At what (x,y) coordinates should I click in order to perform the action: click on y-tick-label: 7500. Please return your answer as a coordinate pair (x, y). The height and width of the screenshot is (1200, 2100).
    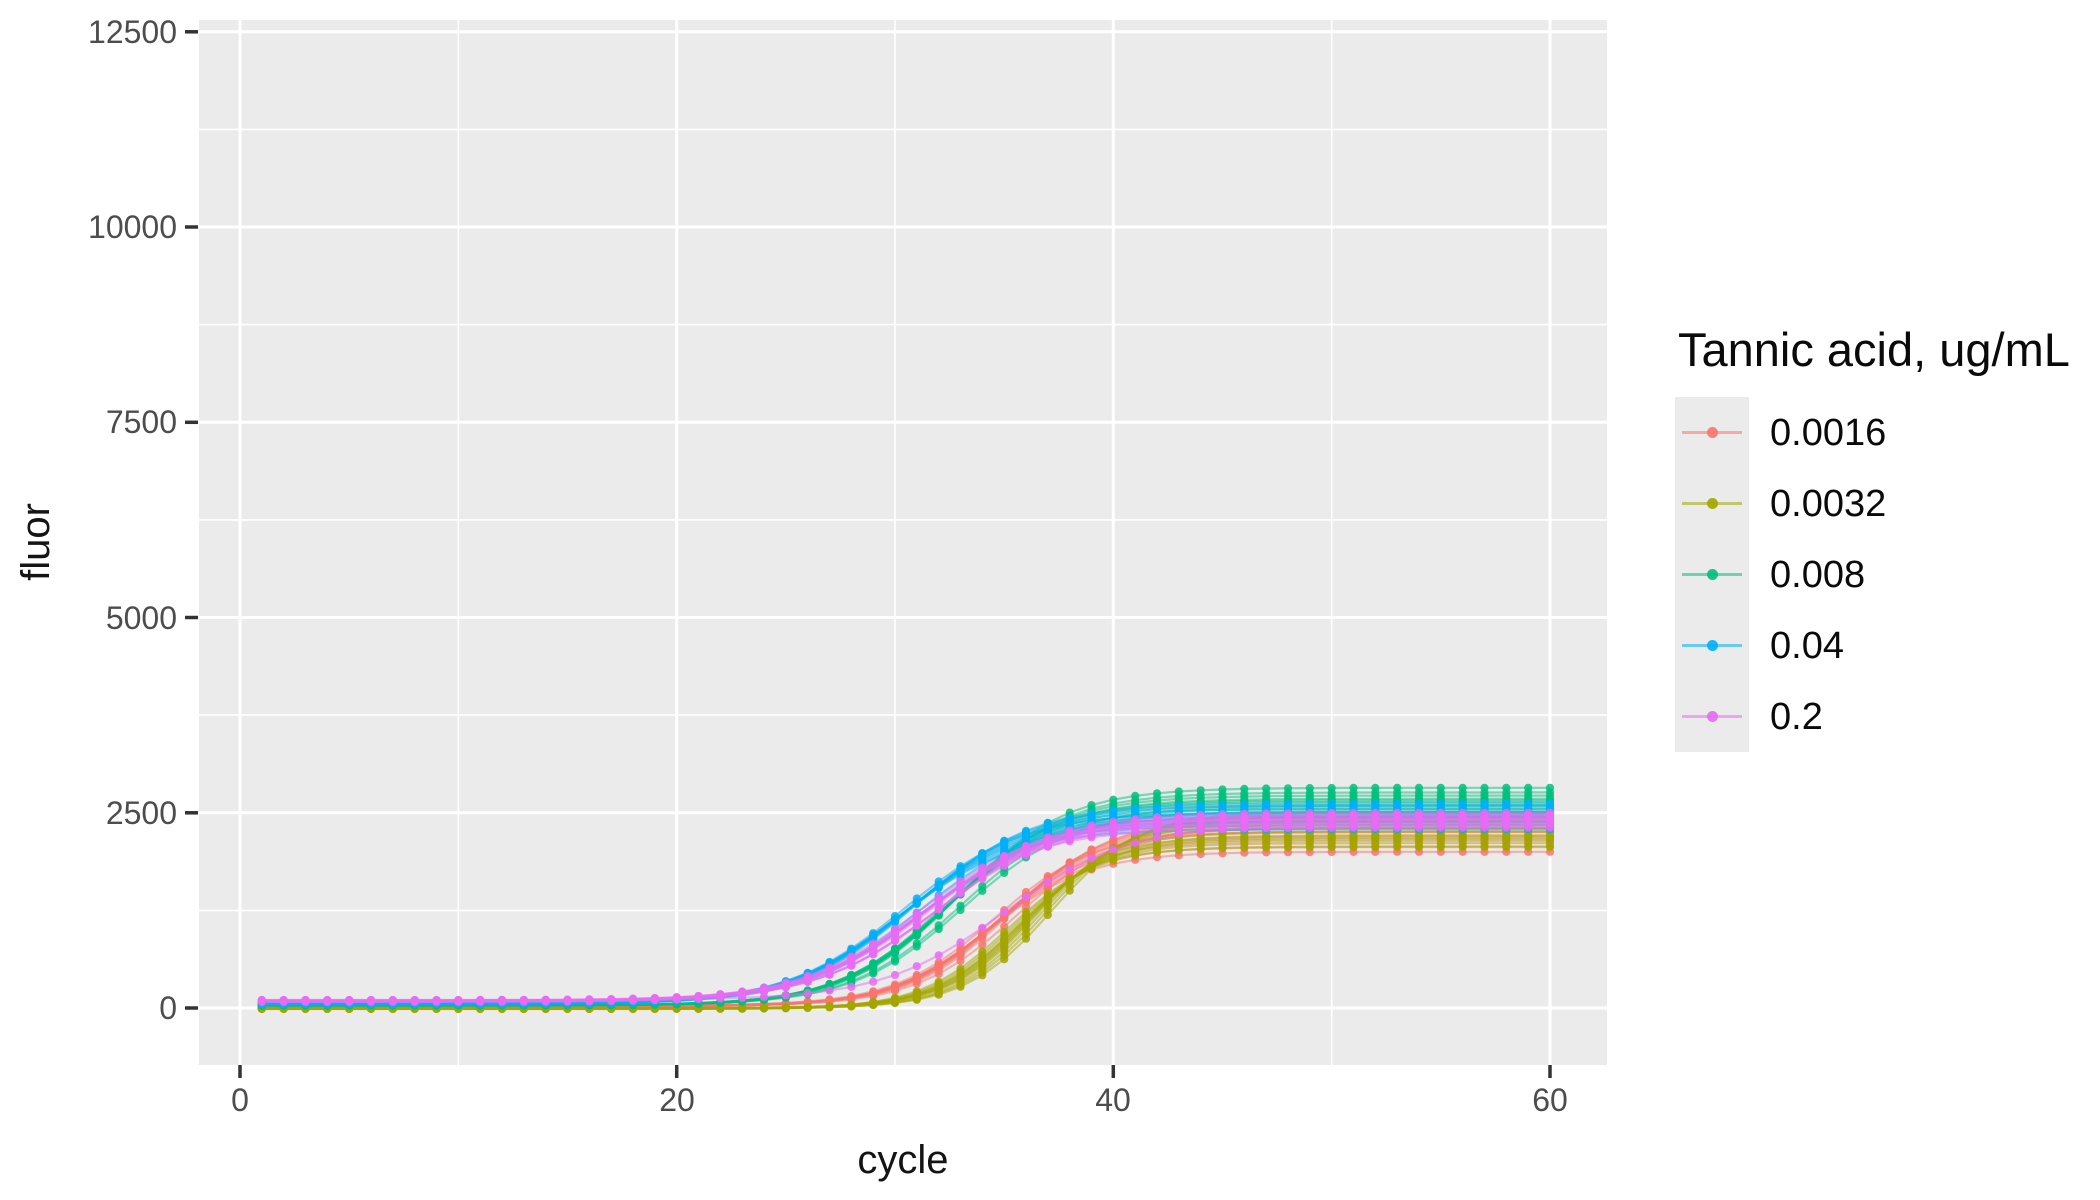
    Looking at the image, I should click on (141, 422).